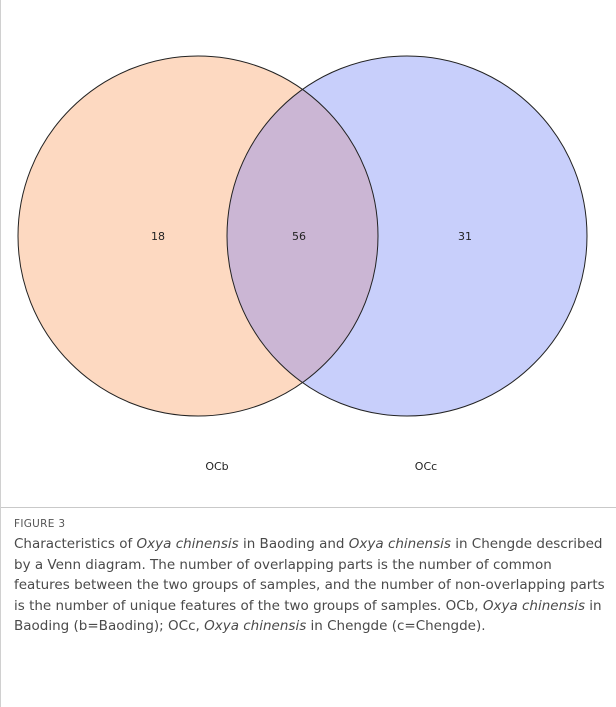 This screenshot has width=616, height=707. I want to click on venn-set-label-ocb: OCb, so click(216, 466).